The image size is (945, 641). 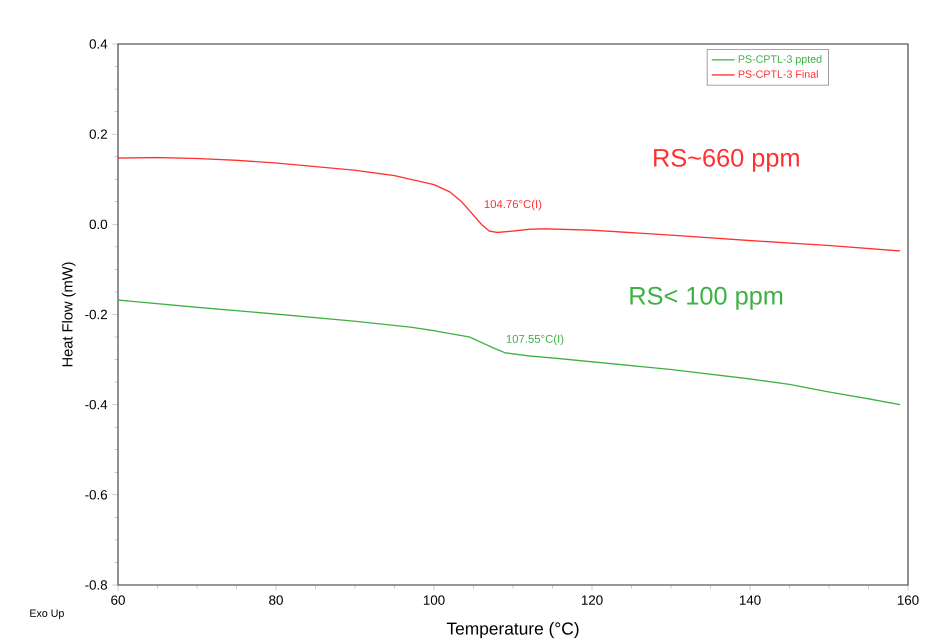 I want to click on y-tick-label: 0.4, so click(x=99, y=44).